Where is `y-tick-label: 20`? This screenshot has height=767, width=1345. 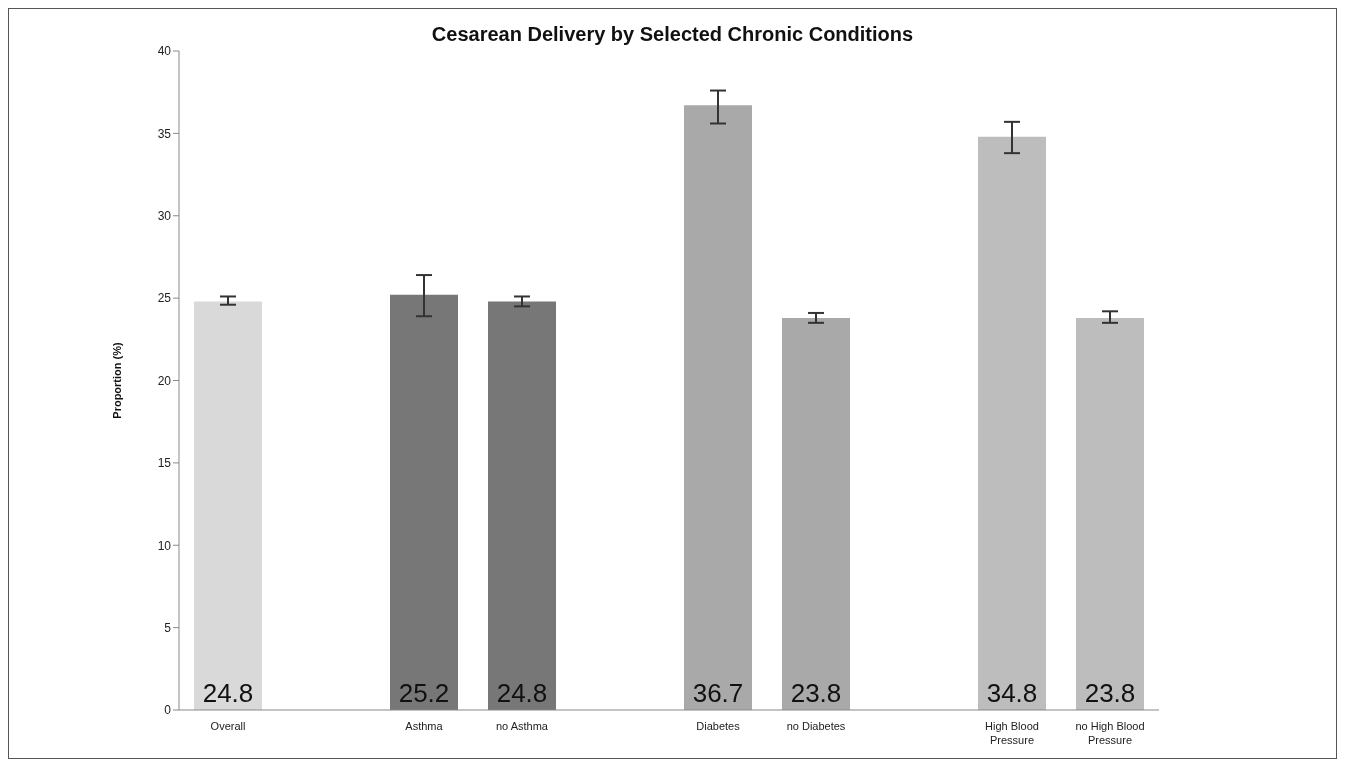 y-tick-label: 20 is located at coordinates (164, 380).